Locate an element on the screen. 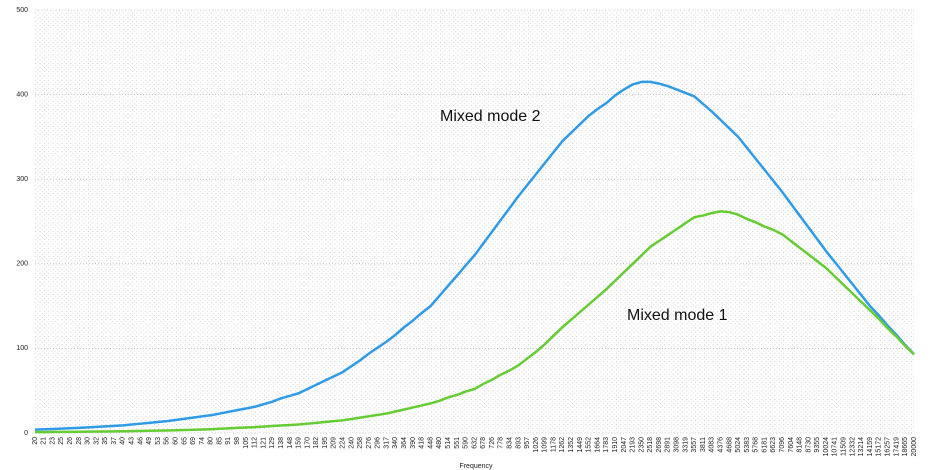 The image size is (944, 470). x-tick-label: 1262 is located at coordinates (562, 445).